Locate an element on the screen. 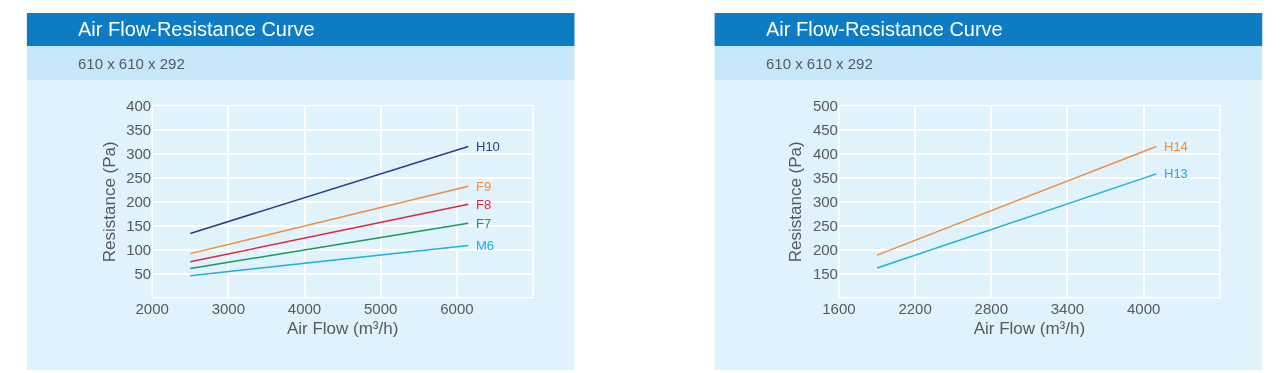 The image size is (1280, 373). series-label: H10 is located at coordinates (488, 146).